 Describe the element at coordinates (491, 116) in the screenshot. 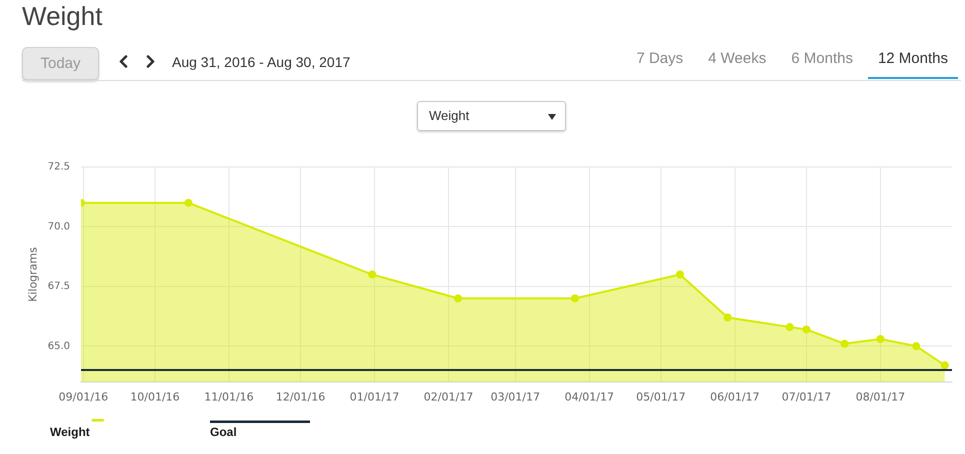

I see `dropdown: Weight` at that location.